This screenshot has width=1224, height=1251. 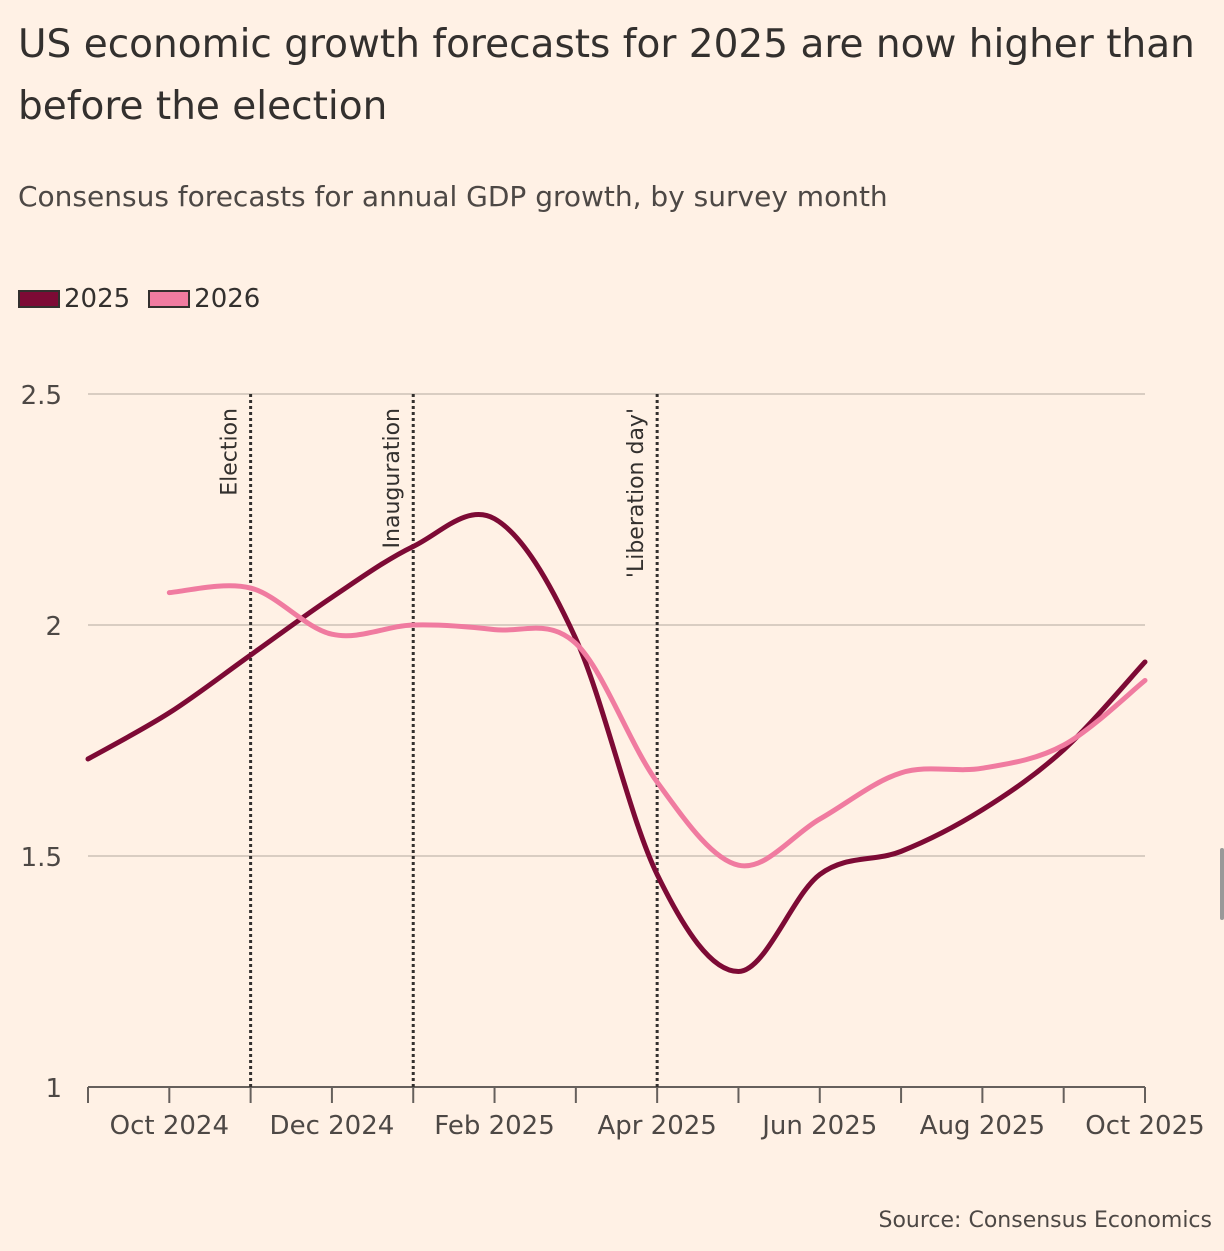 What do you see at coordinates (636, 493) in the screenshot?
I see `annotation-label: 'Liberation day'` at bounding box center [636, 493].